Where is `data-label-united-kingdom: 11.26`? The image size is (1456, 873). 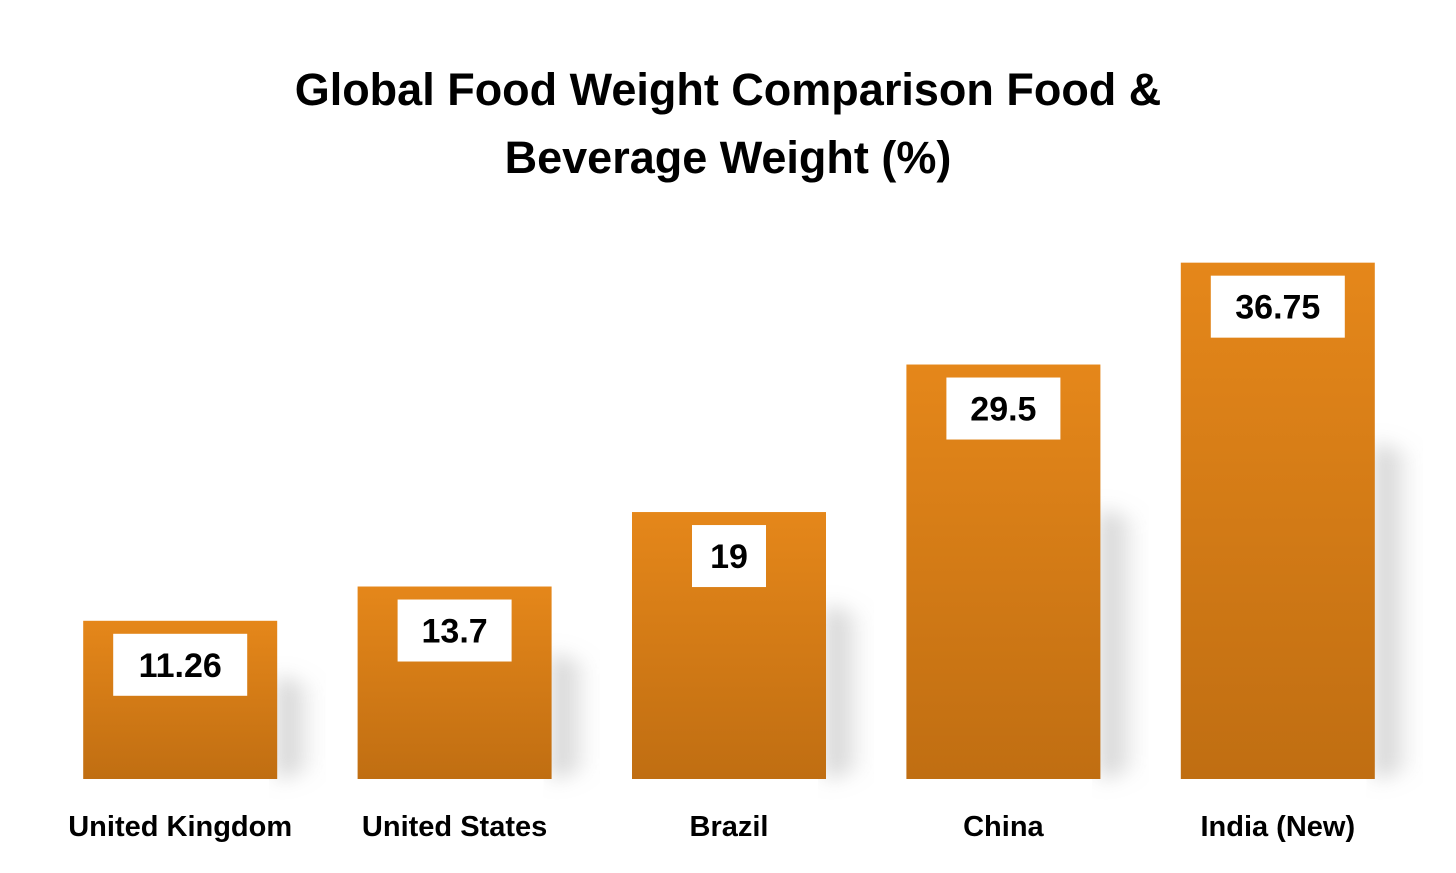
data-label-united-kingdom: 11.26 is located at coordinates (180, 666).